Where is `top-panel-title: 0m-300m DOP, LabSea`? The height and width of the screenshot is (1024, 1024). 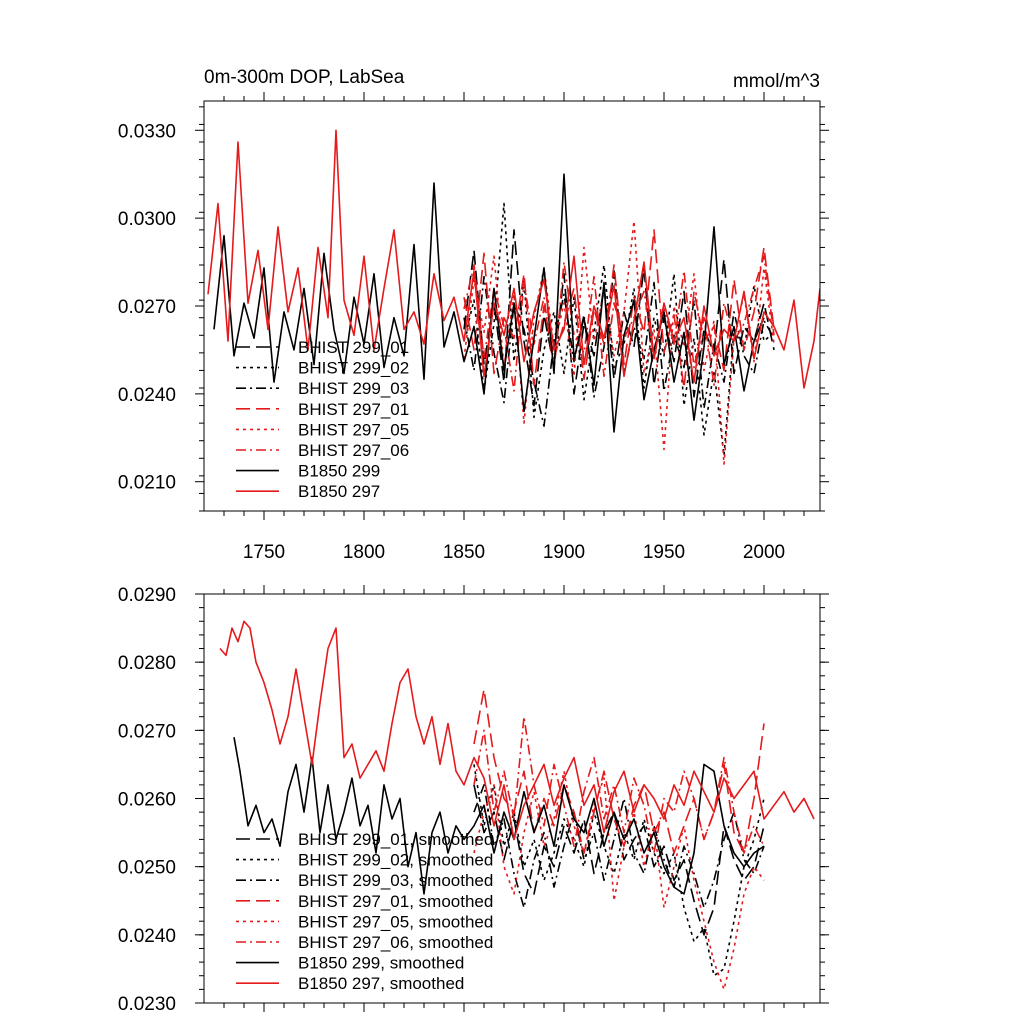
top-panel-title: 0m-300m DOP, LabSea is located at coordinates (304, 77).